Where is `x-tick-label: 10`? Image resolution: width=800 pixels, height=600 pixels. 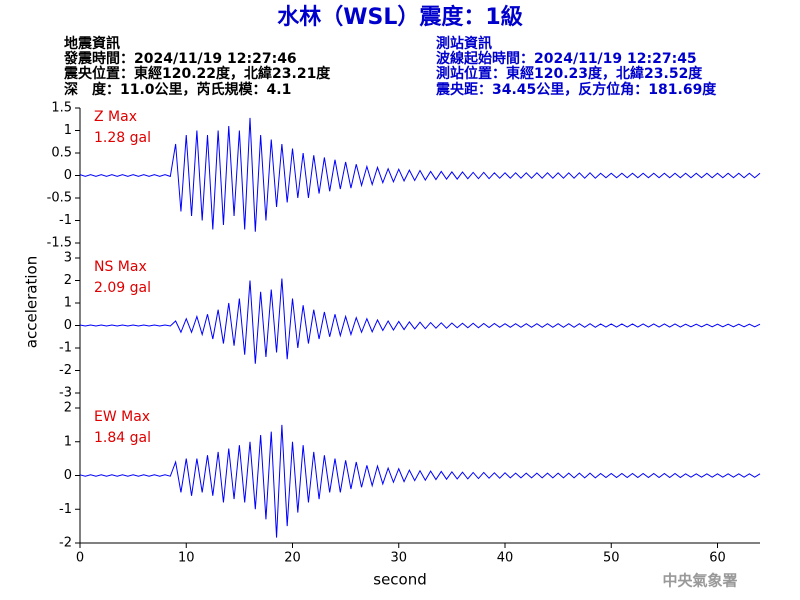
x-tick-label: 10 is located at coordinates (186, 558).